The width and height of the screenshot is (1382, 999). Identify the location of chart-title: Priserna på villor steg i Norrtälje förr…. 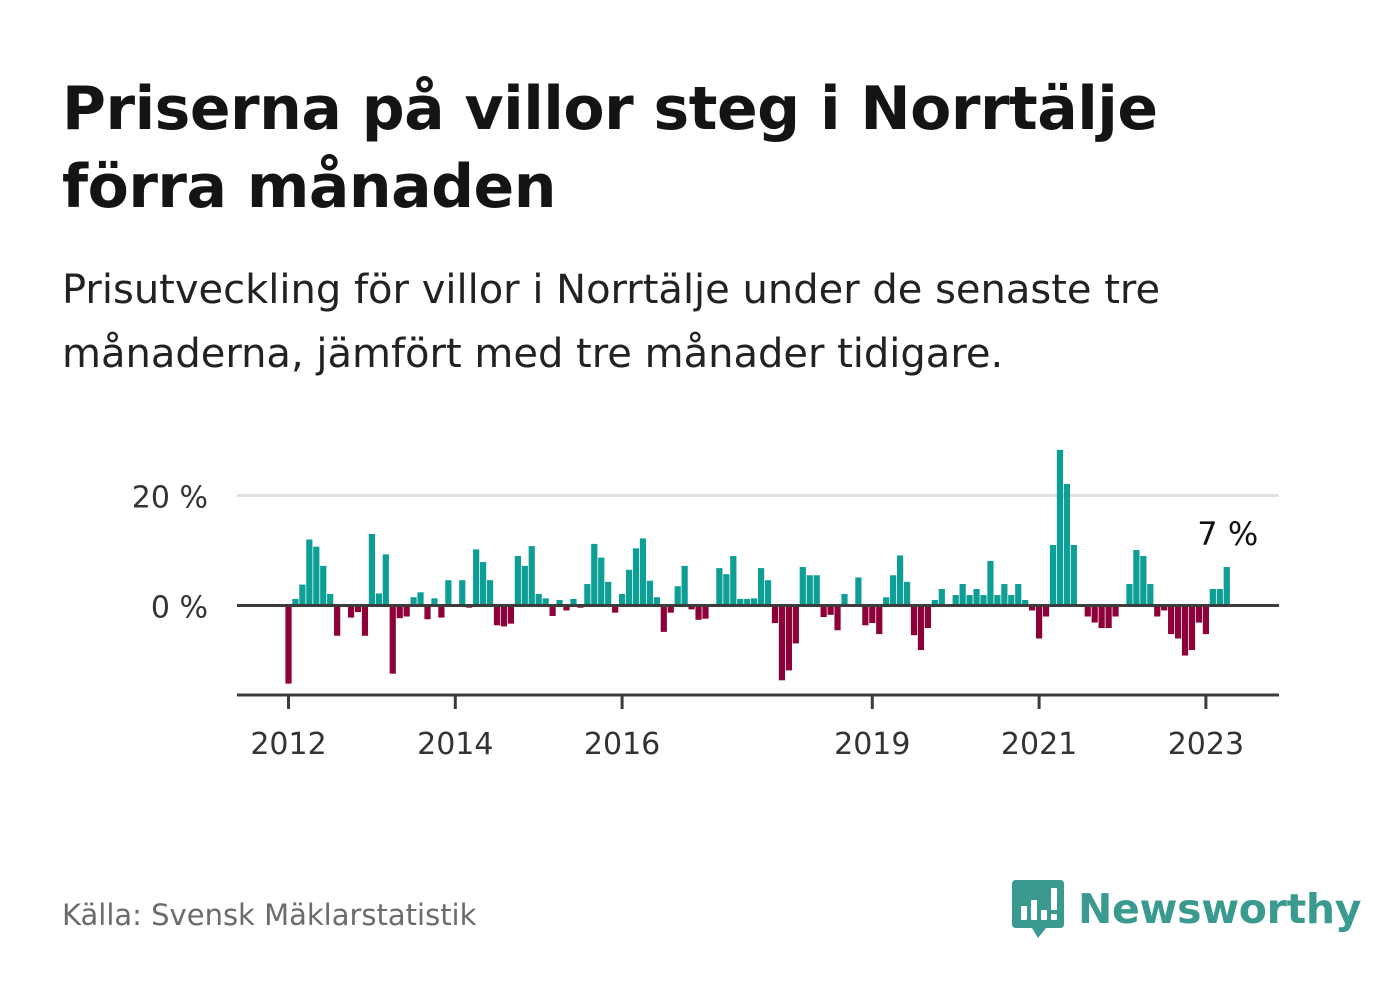
(610, 148).